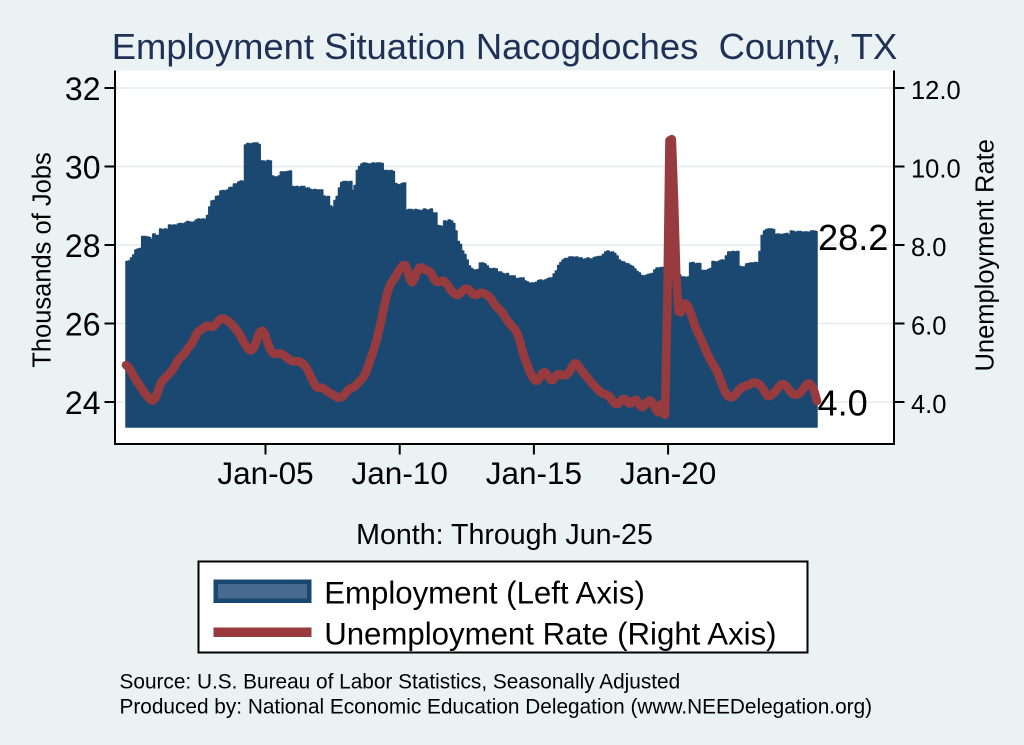 This screenshot has height=745, width=1024. What do you see at coordinates (853, 237) in the screenshot?
I see `svg-text: 28.2` at bounding box center [853, 237].